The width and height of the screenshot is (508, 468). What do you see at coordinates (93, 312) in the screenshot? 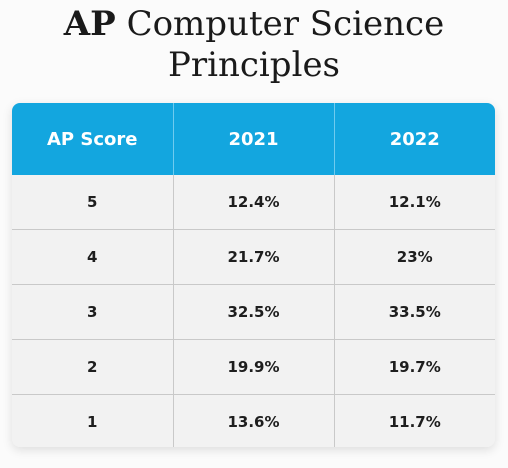
I see `cell-score: 3` at bounding box center [93, 312].